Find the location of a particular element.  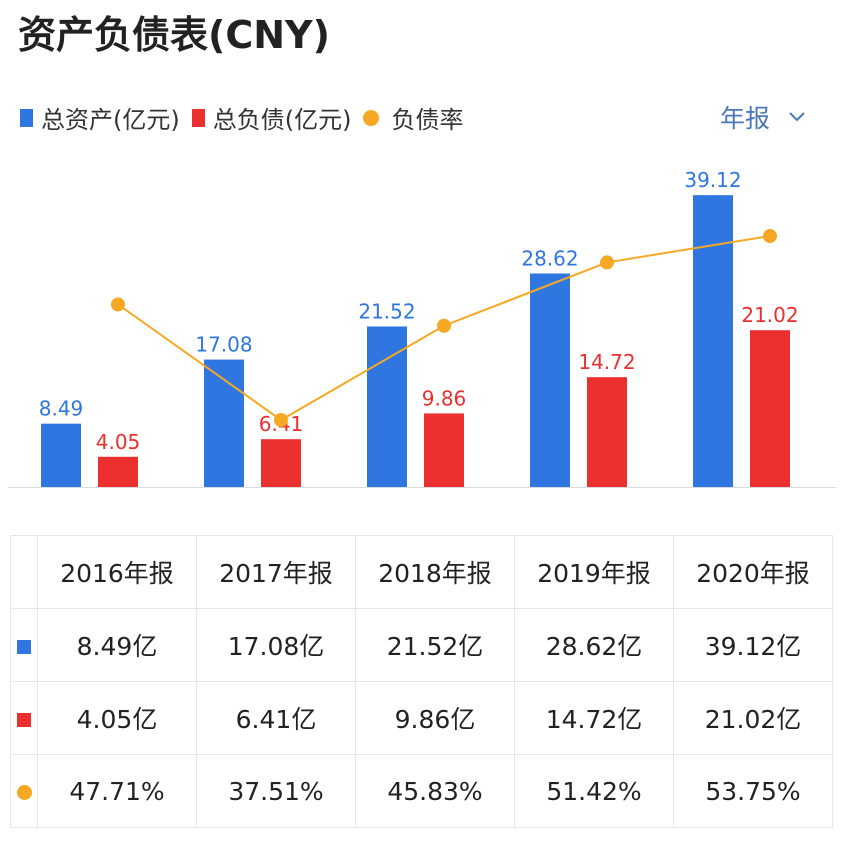

data-label: 9.86 is located at coordinates (444, 398).